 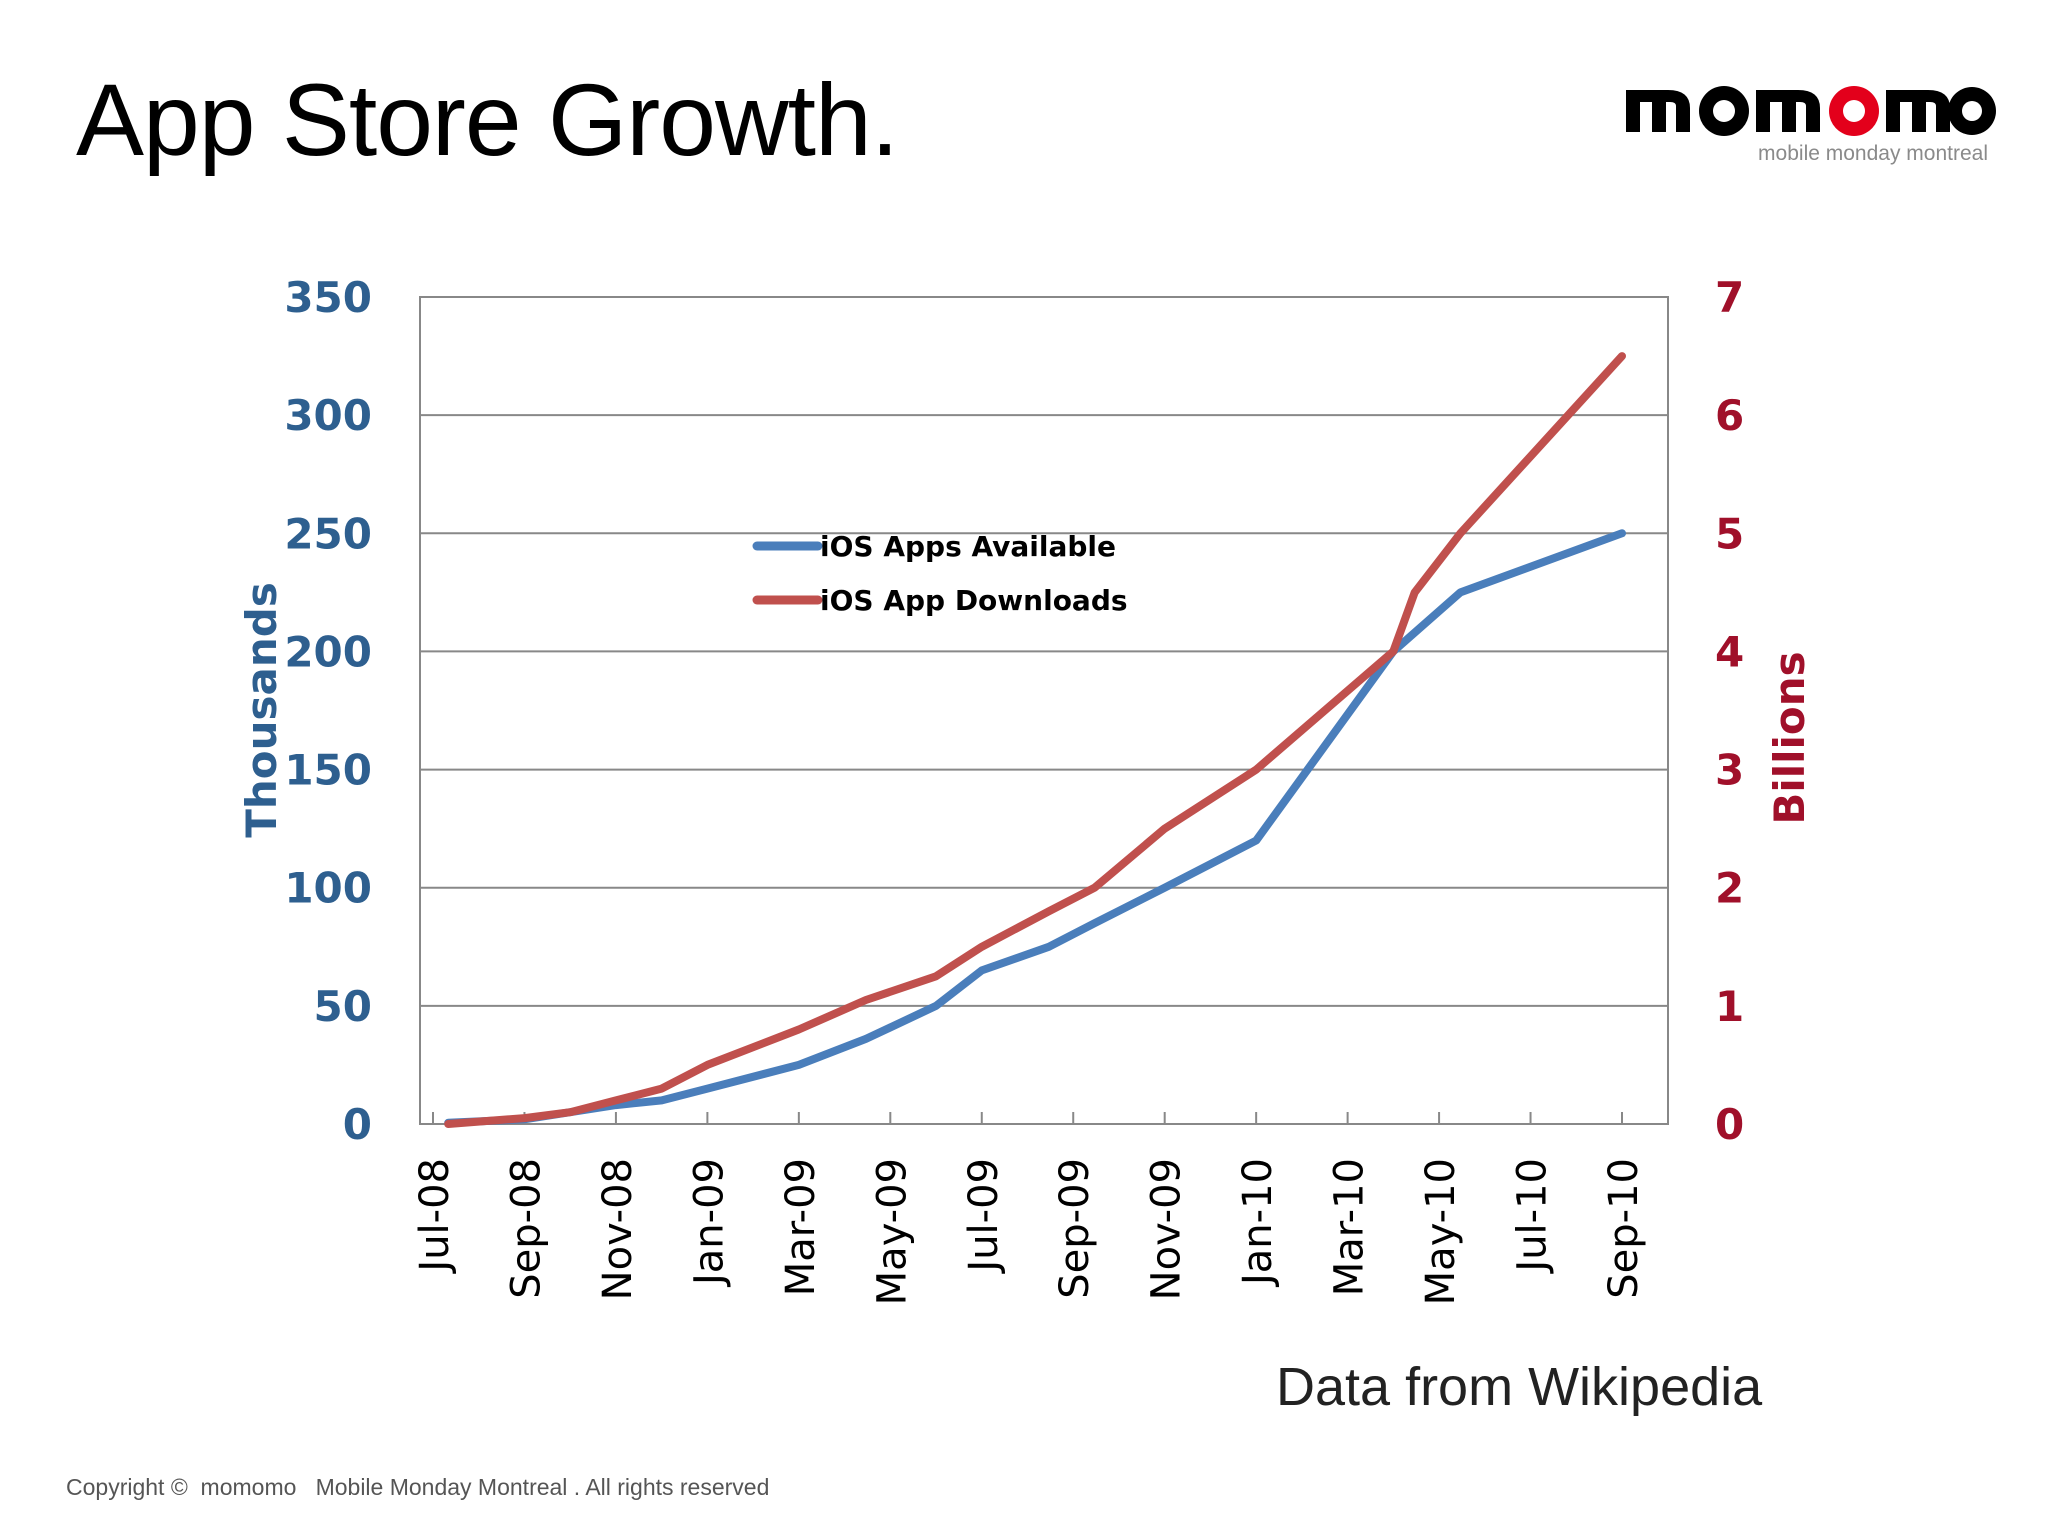 I want to click on x-axis-tick-label: Sep-10, so click(x=1624, y=1228).